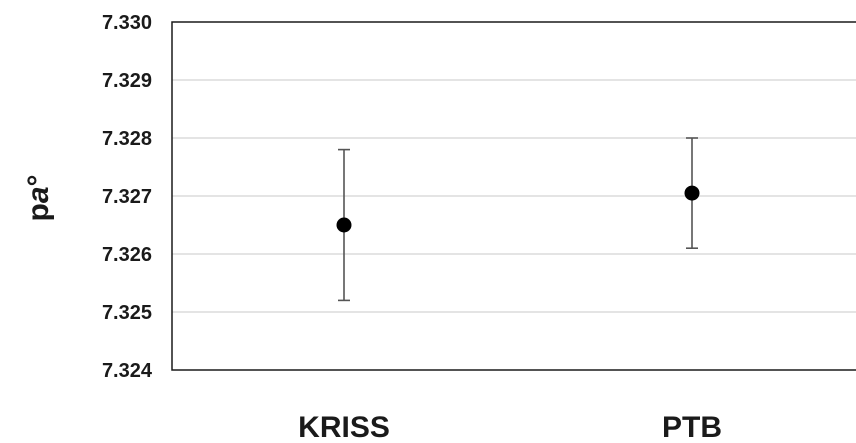  Describe the element at coordinates (38, 197) in the screenshot. I see `y-axis-title: pa°` at that location.